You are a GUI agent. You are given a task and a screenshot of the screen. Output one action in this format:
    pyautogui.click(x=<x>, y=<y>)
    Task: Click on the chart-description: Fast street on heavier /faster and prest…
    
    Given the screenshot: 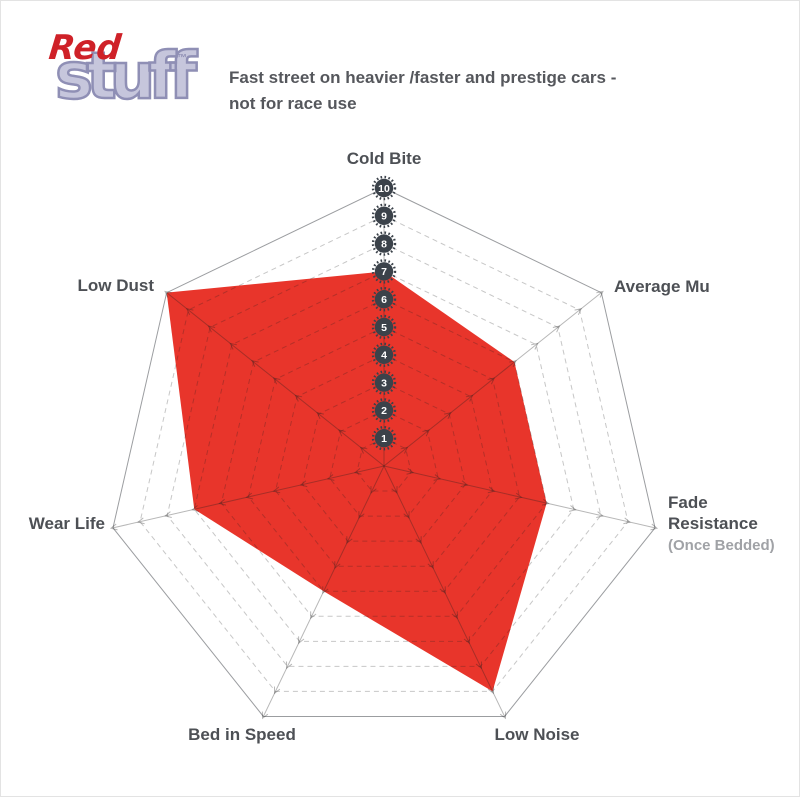 What is the action you would take?
    pyautogui.click(x=422, y=91)
    